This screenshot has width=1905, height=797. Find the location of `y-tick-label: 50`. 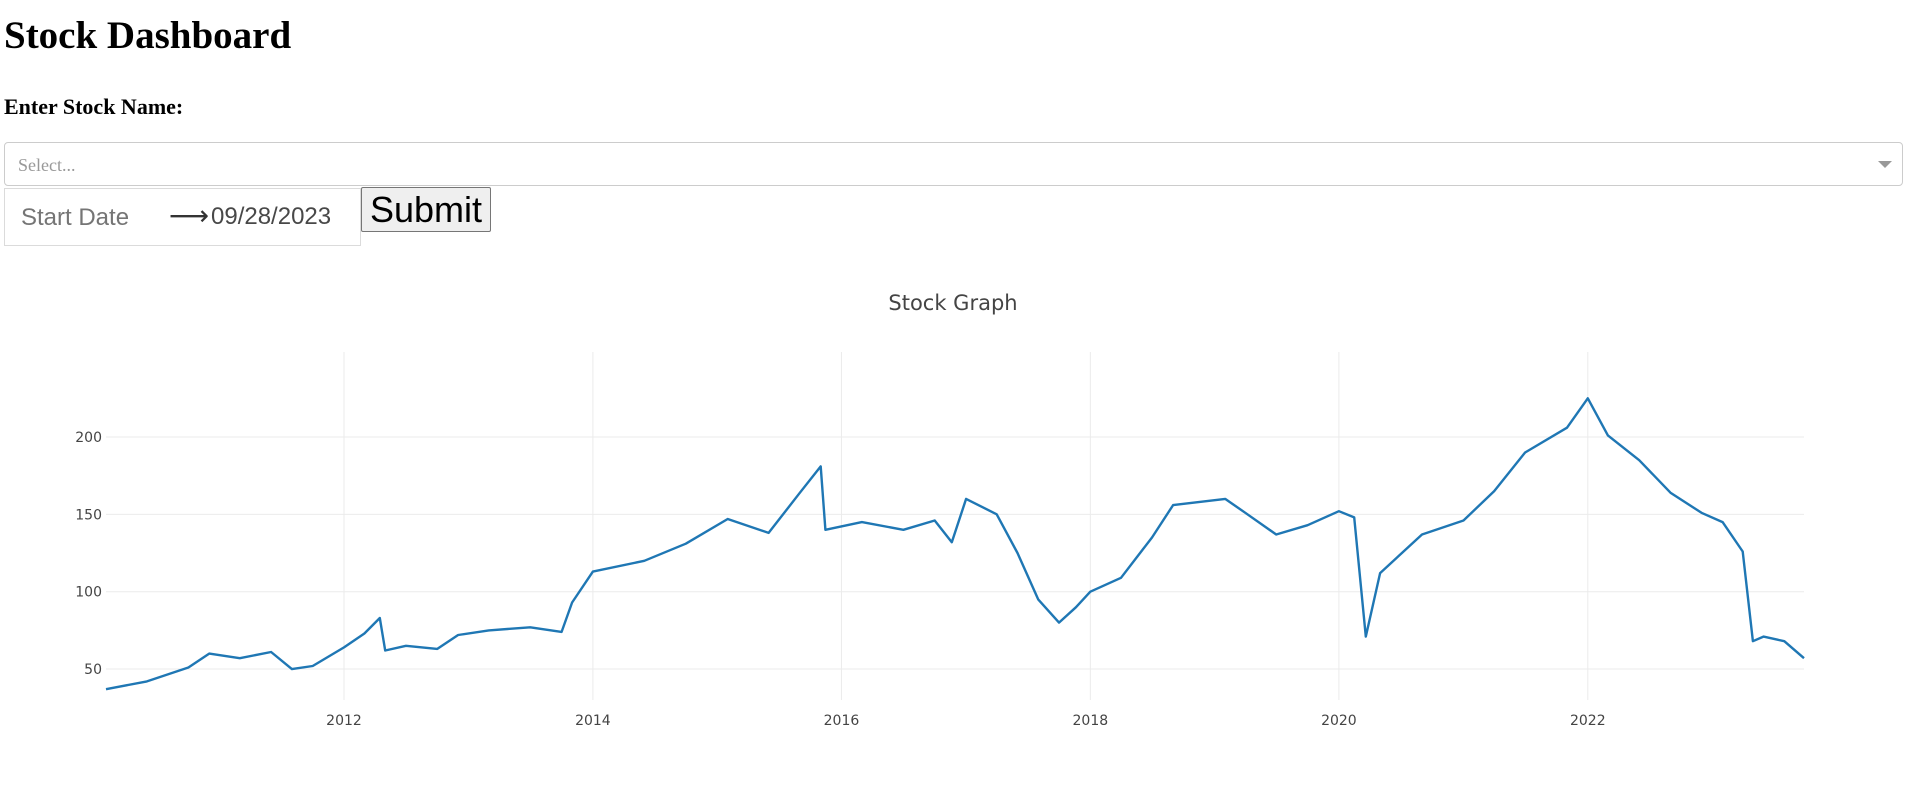

y-tick-label: 50 is located at coordinates (93, 670).